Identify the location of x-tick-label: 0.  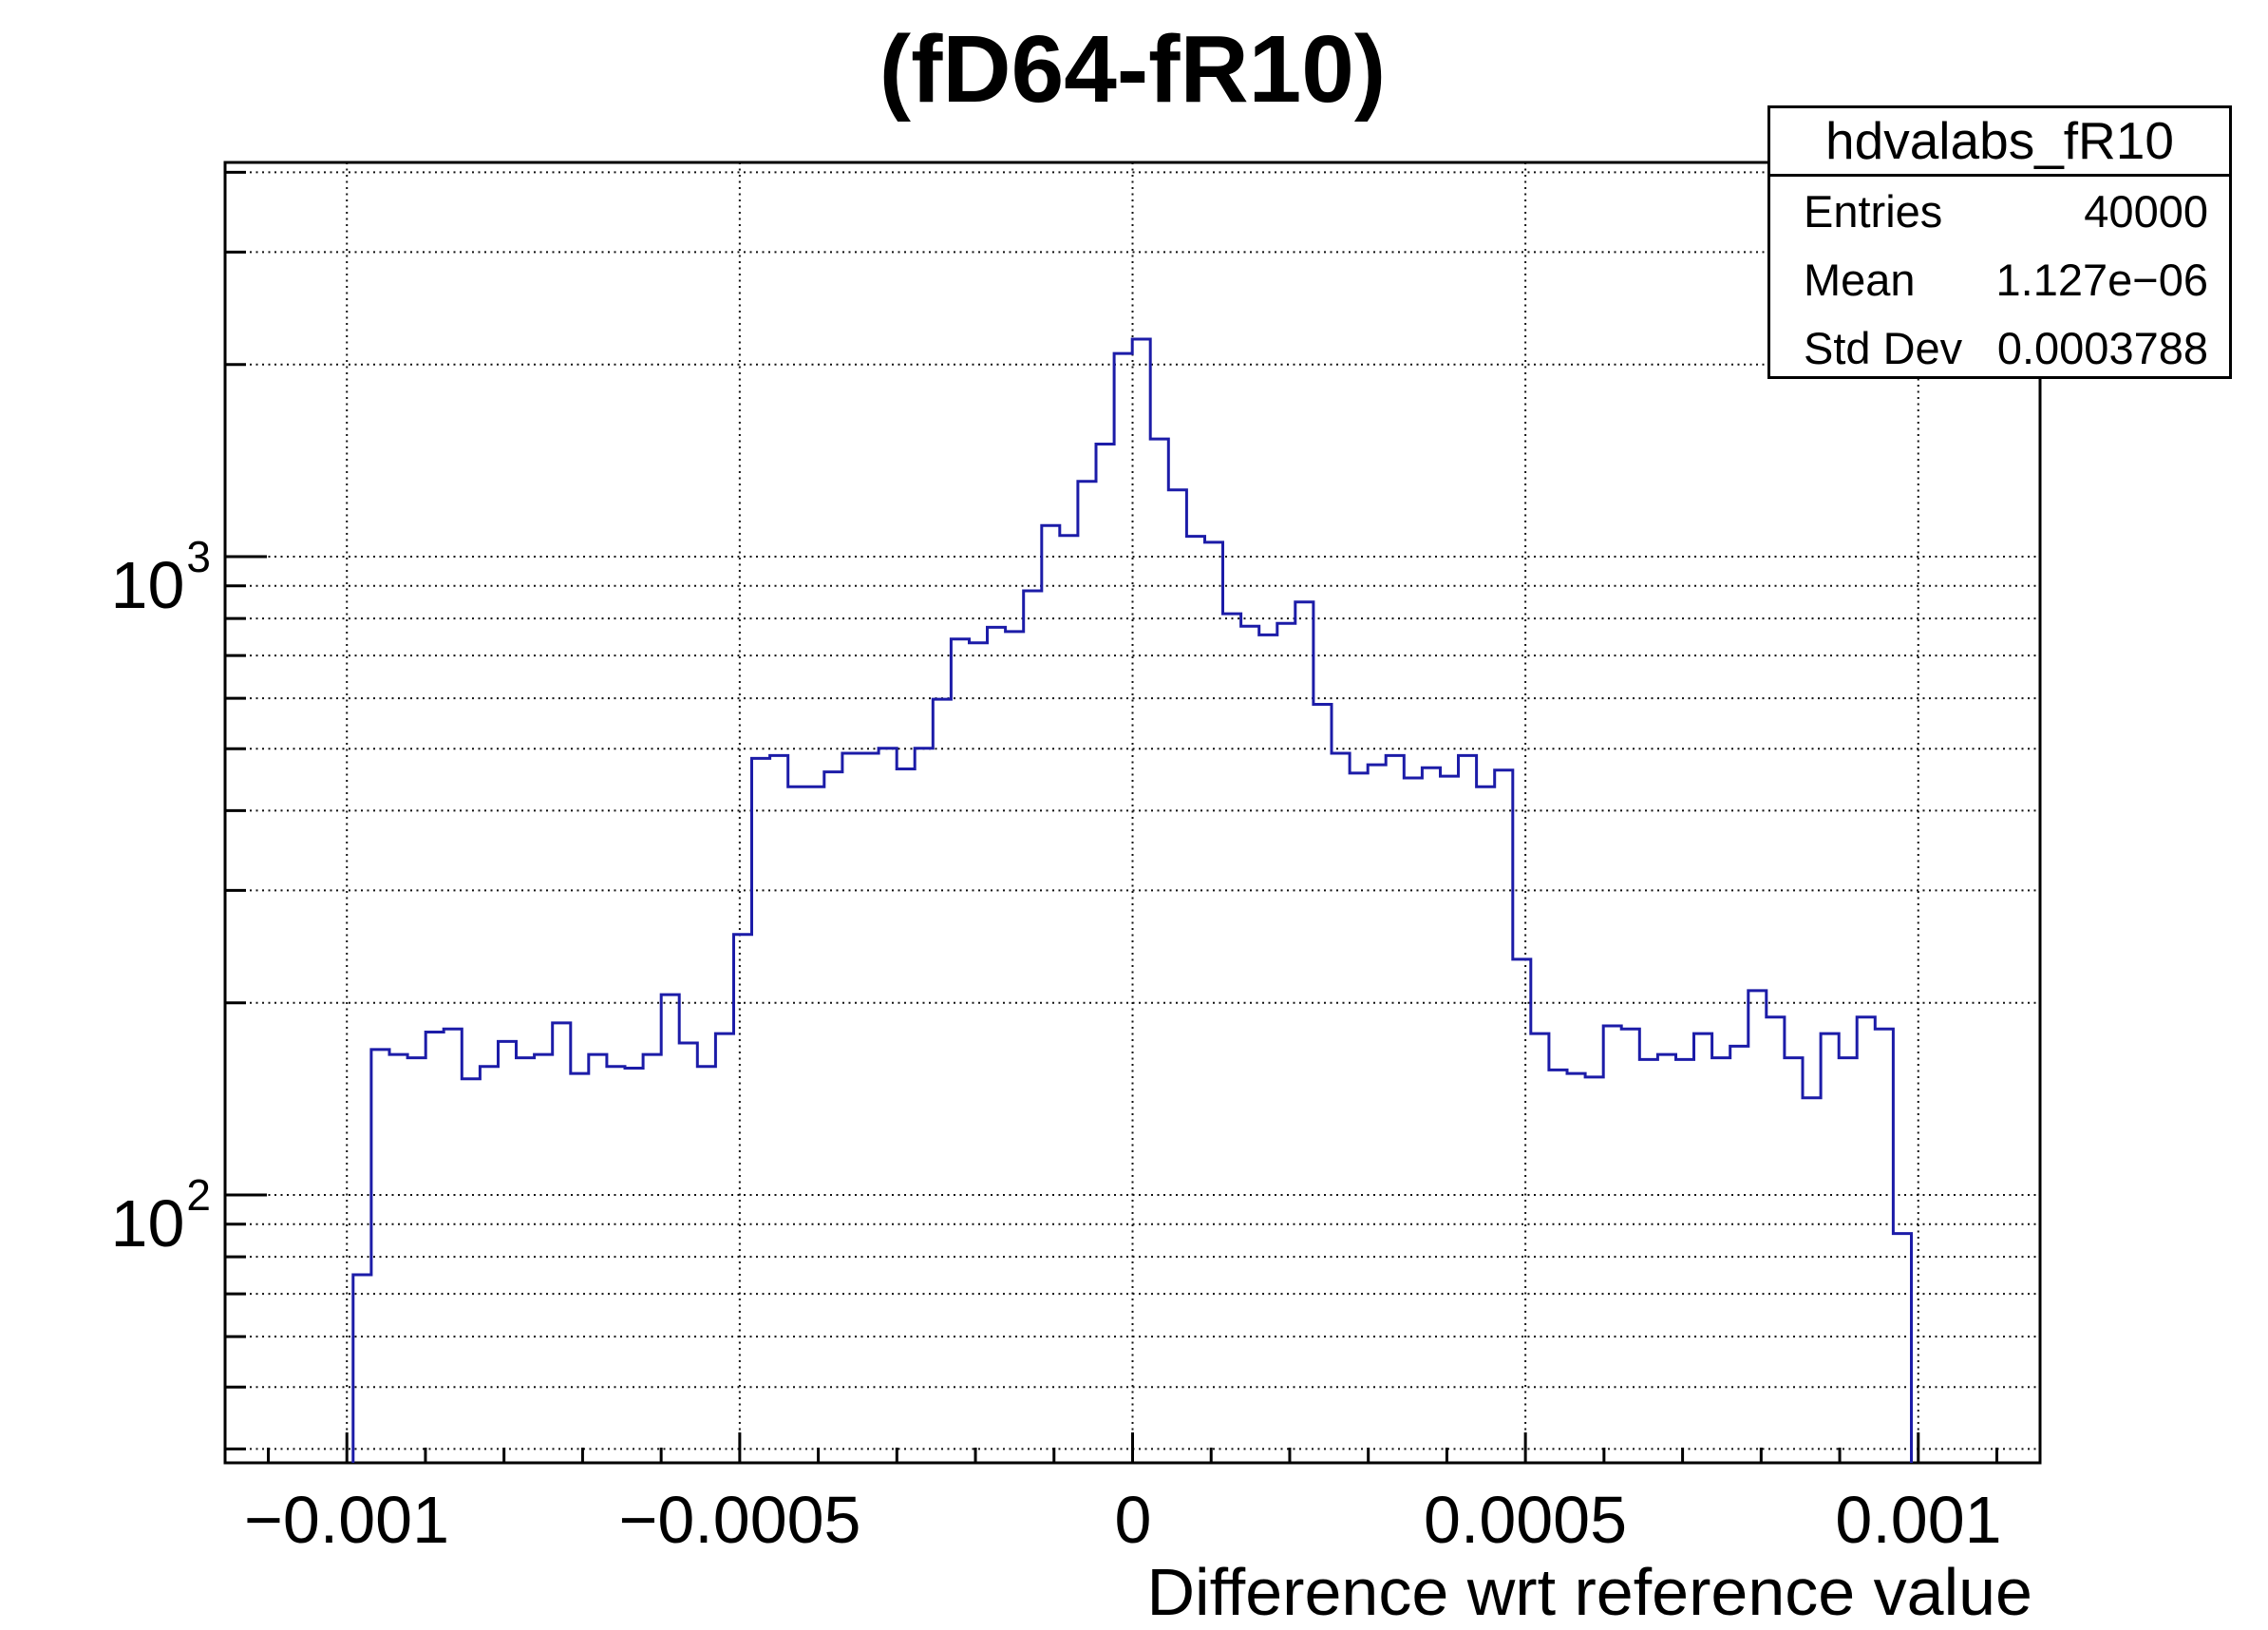
(1133, 1520).